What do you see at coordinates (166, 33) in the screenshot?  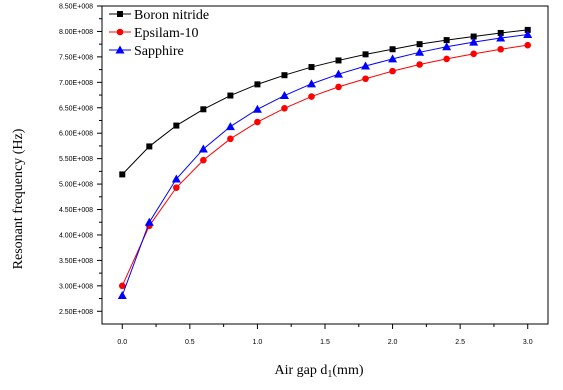 I see `legend-label: Epsilam-10` at bounding box center [166, 33].